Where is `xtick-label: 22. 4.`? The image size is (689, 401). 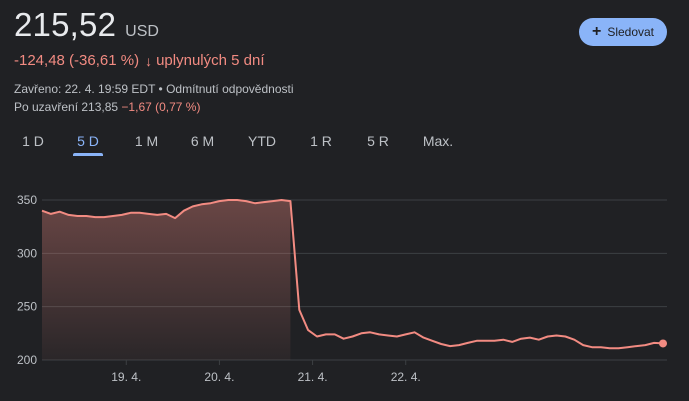 xtick-label: 22. 4. is located at coordinates (406, 377).